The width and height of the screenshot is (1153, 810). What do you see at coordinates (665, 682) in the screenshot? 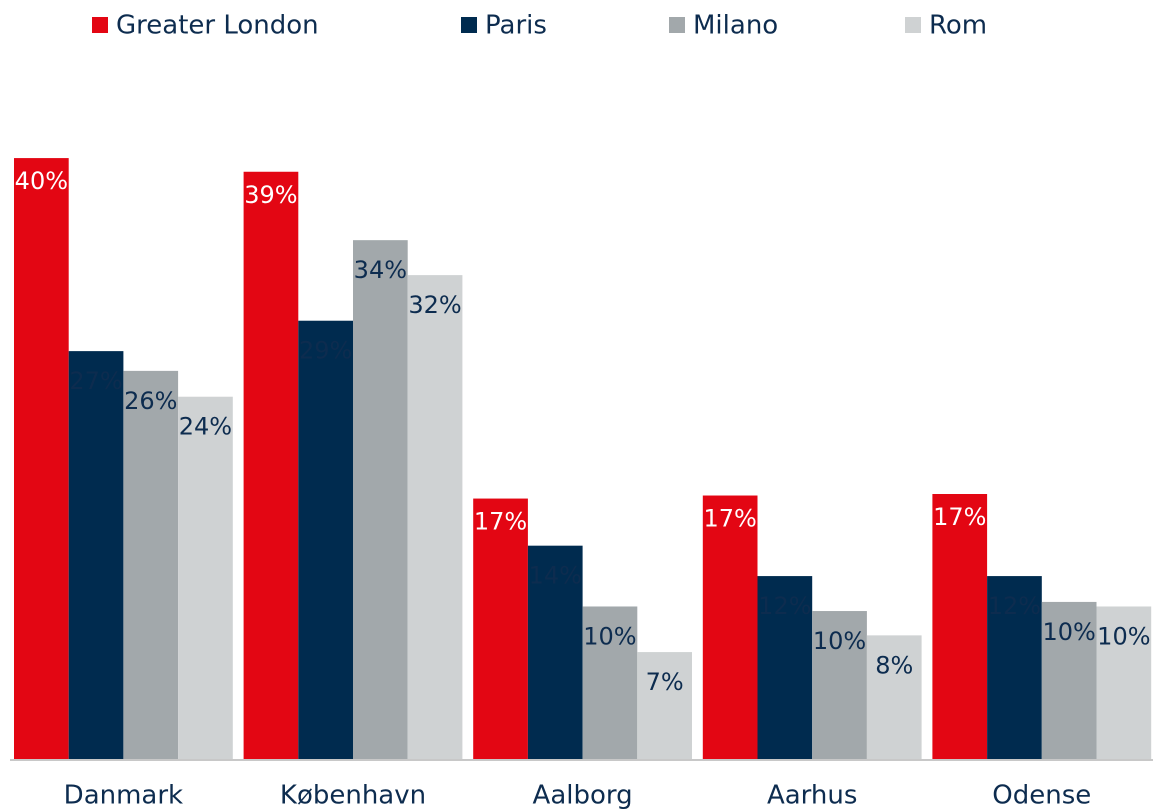
I see `value-label: 7%` at bounding box center [665, 682].